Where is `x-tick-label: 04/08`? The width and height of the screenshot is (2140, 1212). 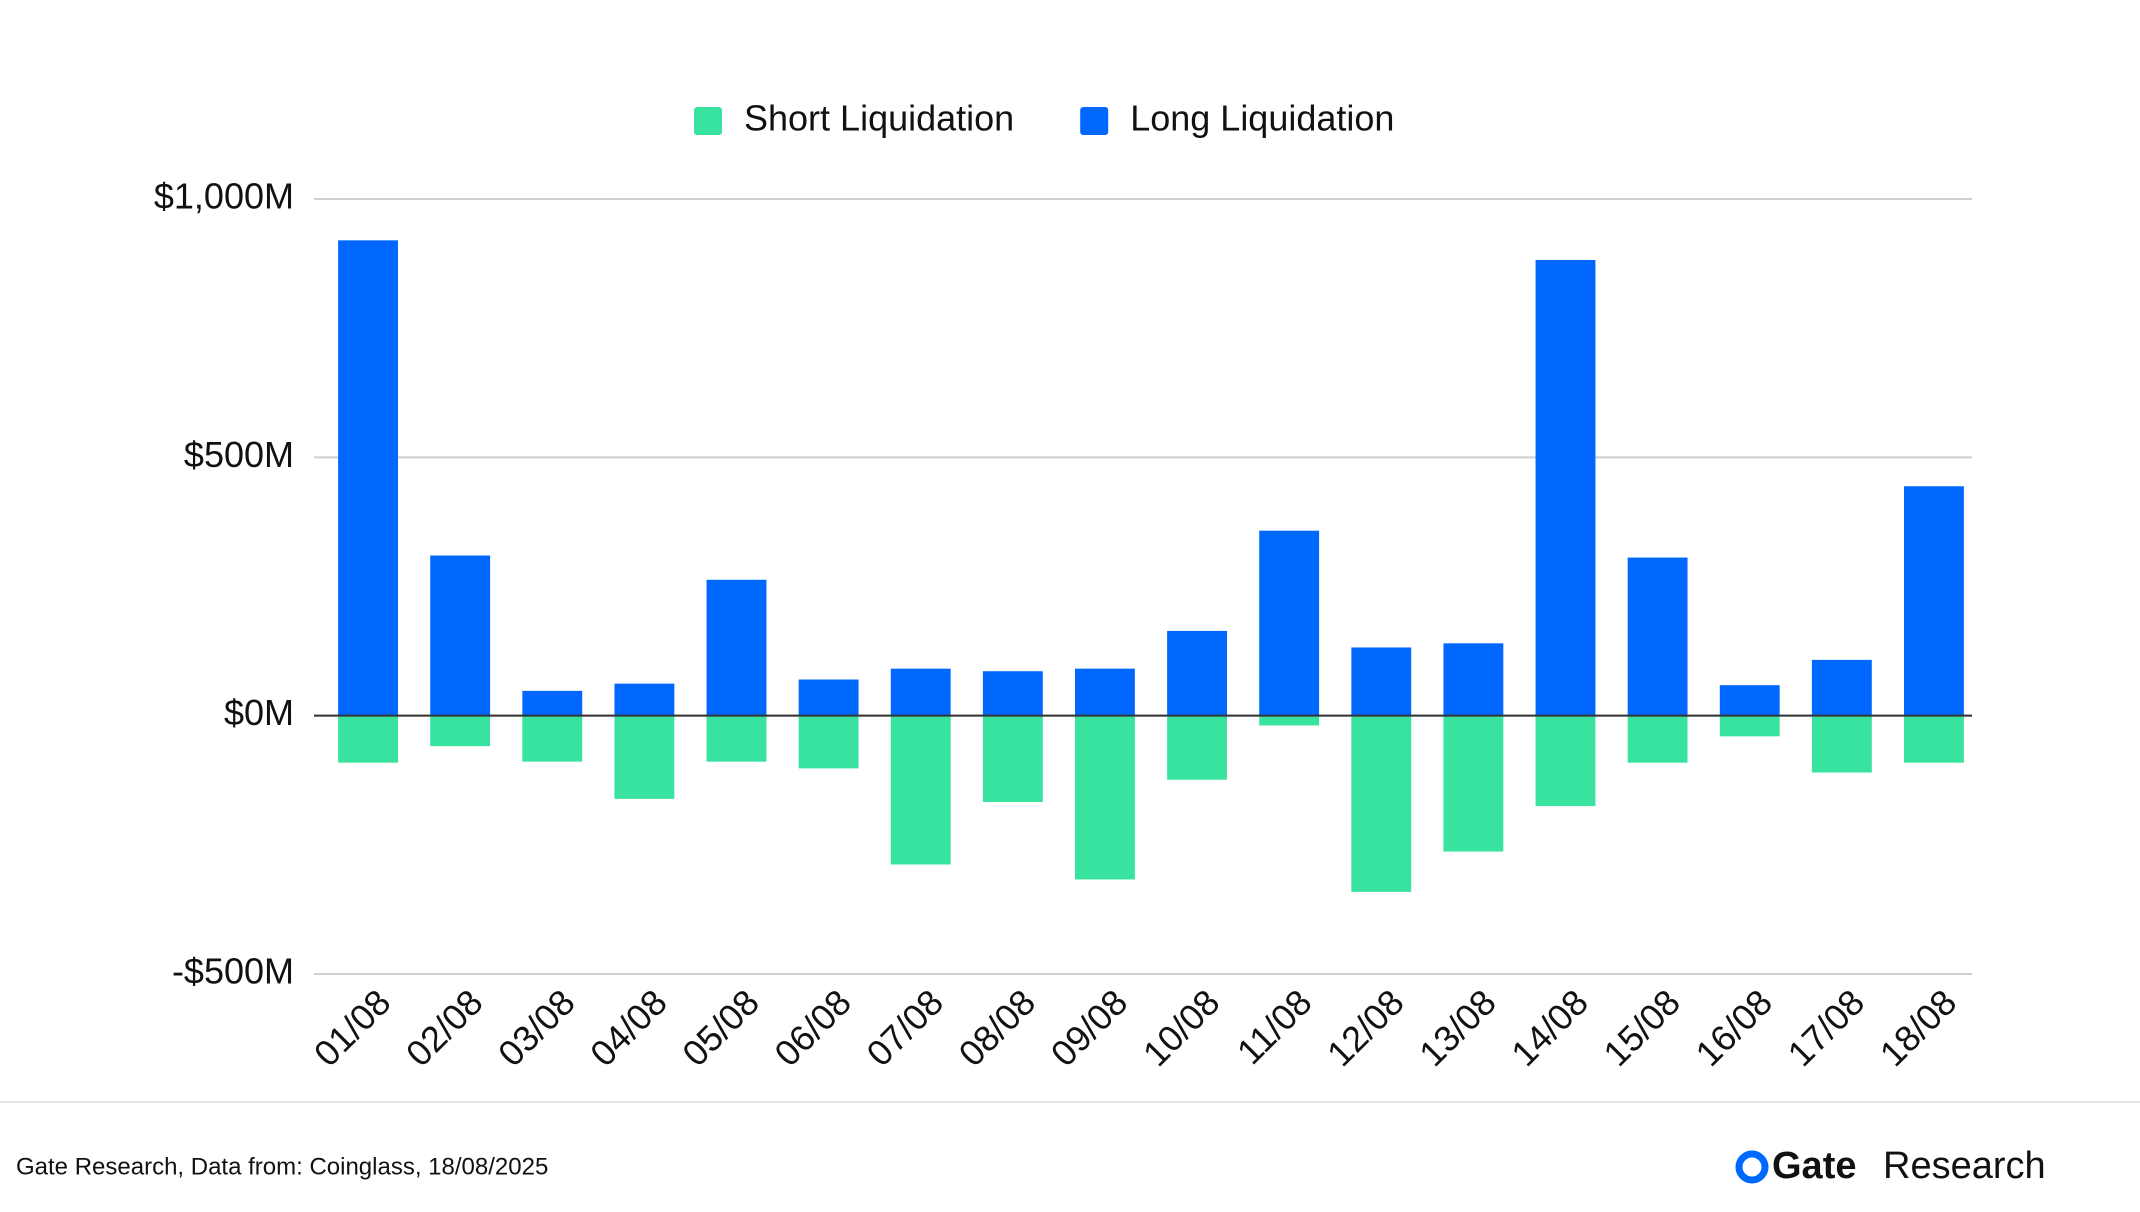 x-tick-label: 04/08 is located at coordinates (628, 1027).